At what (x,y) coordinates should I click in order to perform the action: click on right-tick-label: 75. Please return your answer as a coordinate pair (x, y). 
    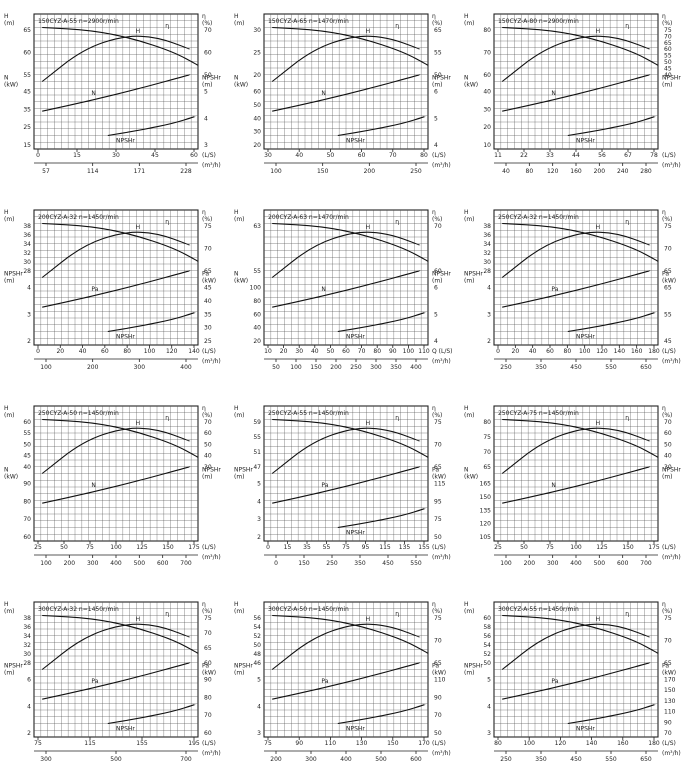
    Looking at the image, I should click on (668, 618).